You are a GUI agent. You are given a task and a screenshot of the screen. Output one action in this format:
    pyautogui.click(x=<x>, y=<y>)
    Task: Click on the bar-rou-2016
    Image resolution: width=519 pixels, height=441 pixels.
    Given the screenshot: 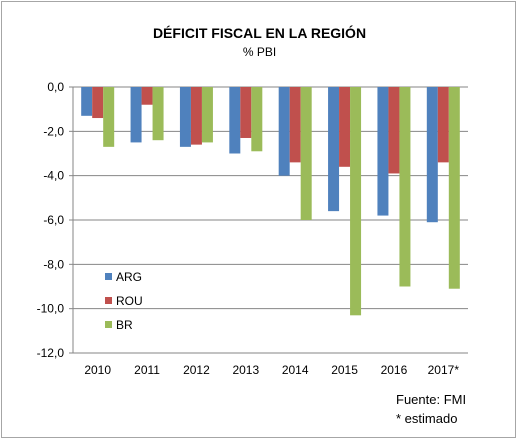 What is the action you would take?
    pyautogui.click(x=394, y=130)
    